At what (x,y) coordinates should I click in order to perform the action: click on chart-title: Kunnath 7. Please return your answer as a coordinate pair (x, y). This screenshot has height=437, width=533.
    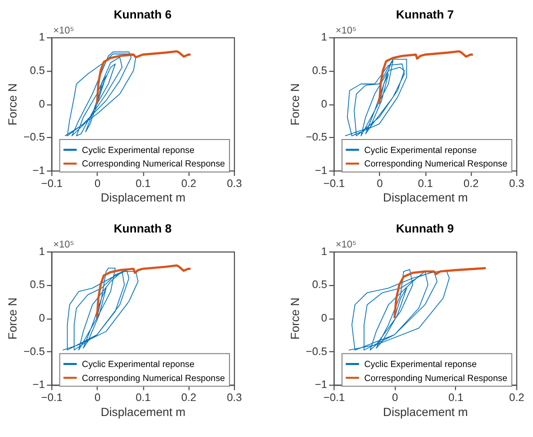
    Looking at the image, I should click on (425, 15).